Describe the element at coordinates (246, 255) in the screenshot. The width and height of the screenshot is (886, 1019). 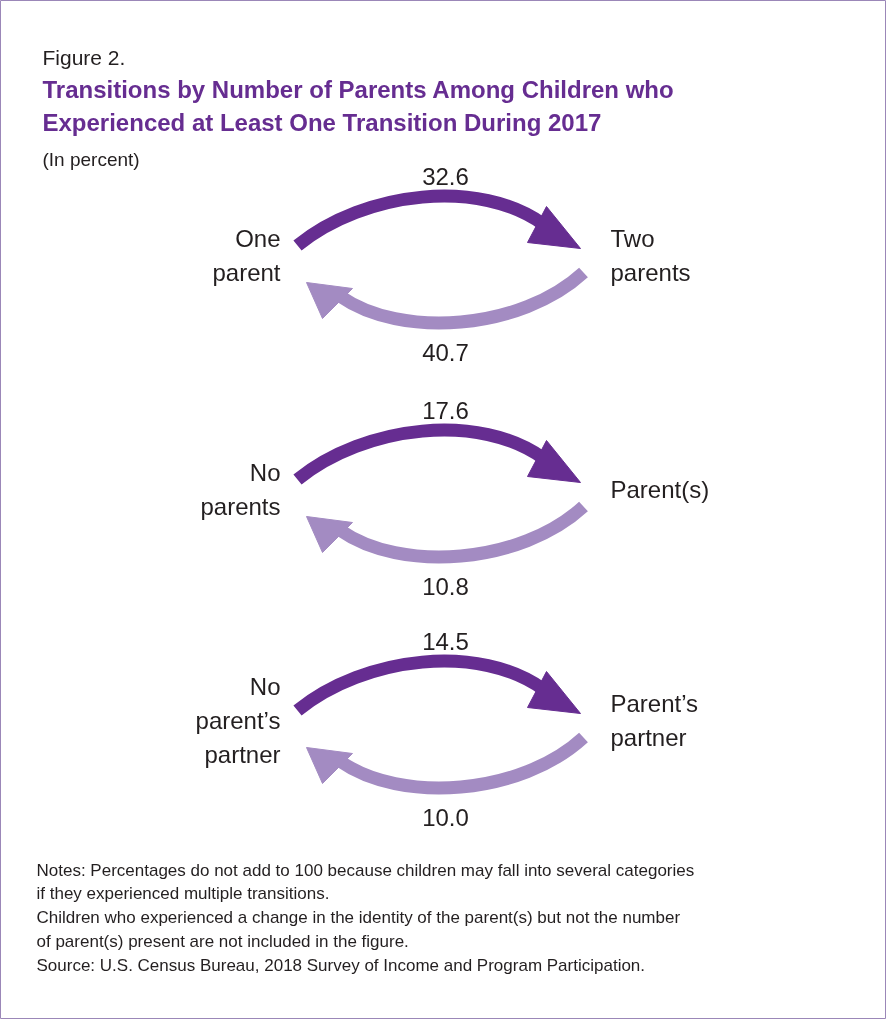
I see `category-label: One parent` at that location.